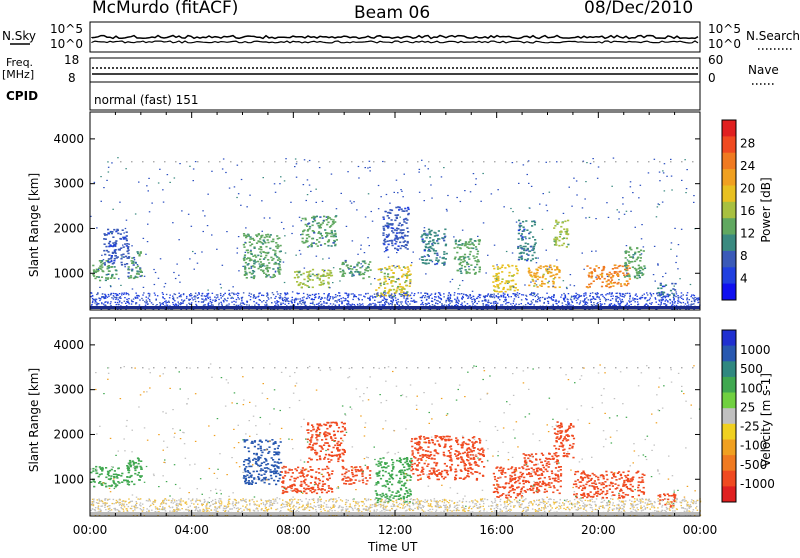  I want to click on cpid-value: normal (fast) 151, so click(146, 100).